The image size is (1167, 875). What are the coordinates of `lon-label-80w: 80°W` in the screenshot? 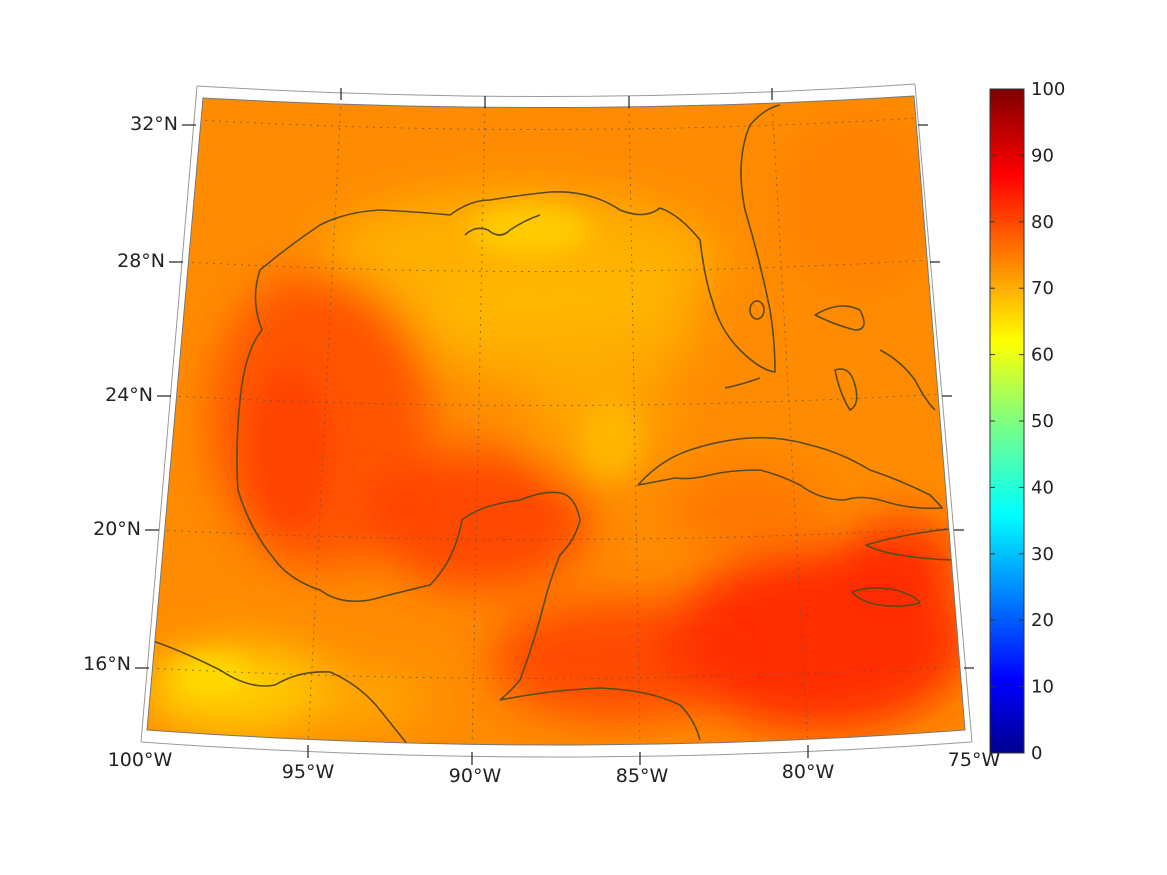 It's located at (808, 772).